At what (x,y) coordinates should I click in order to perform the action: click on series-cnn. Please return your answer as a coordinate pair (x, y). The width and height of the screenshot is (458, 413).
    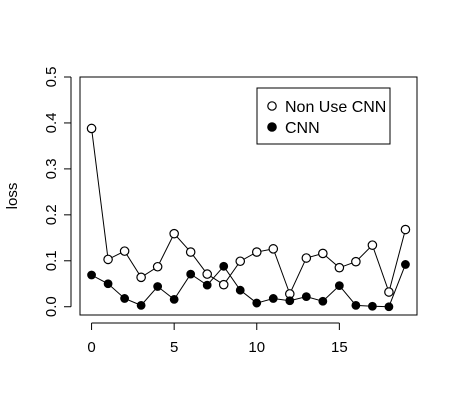
    Looking at the image, I should click on (248, 286).